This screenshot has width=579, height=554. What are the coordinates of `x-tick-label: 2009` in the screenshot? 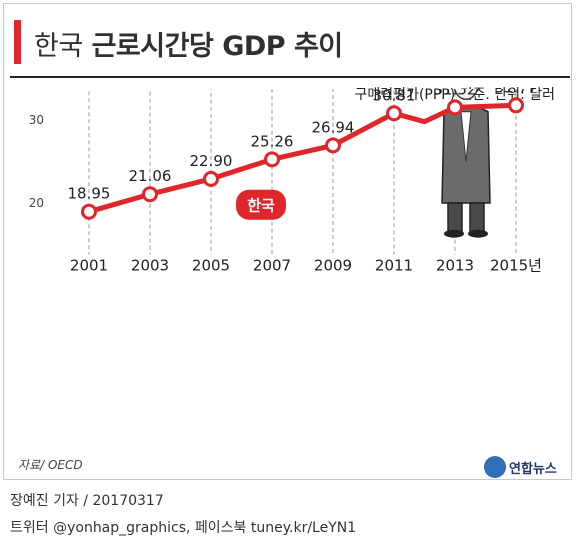 It's located at (333, 266).